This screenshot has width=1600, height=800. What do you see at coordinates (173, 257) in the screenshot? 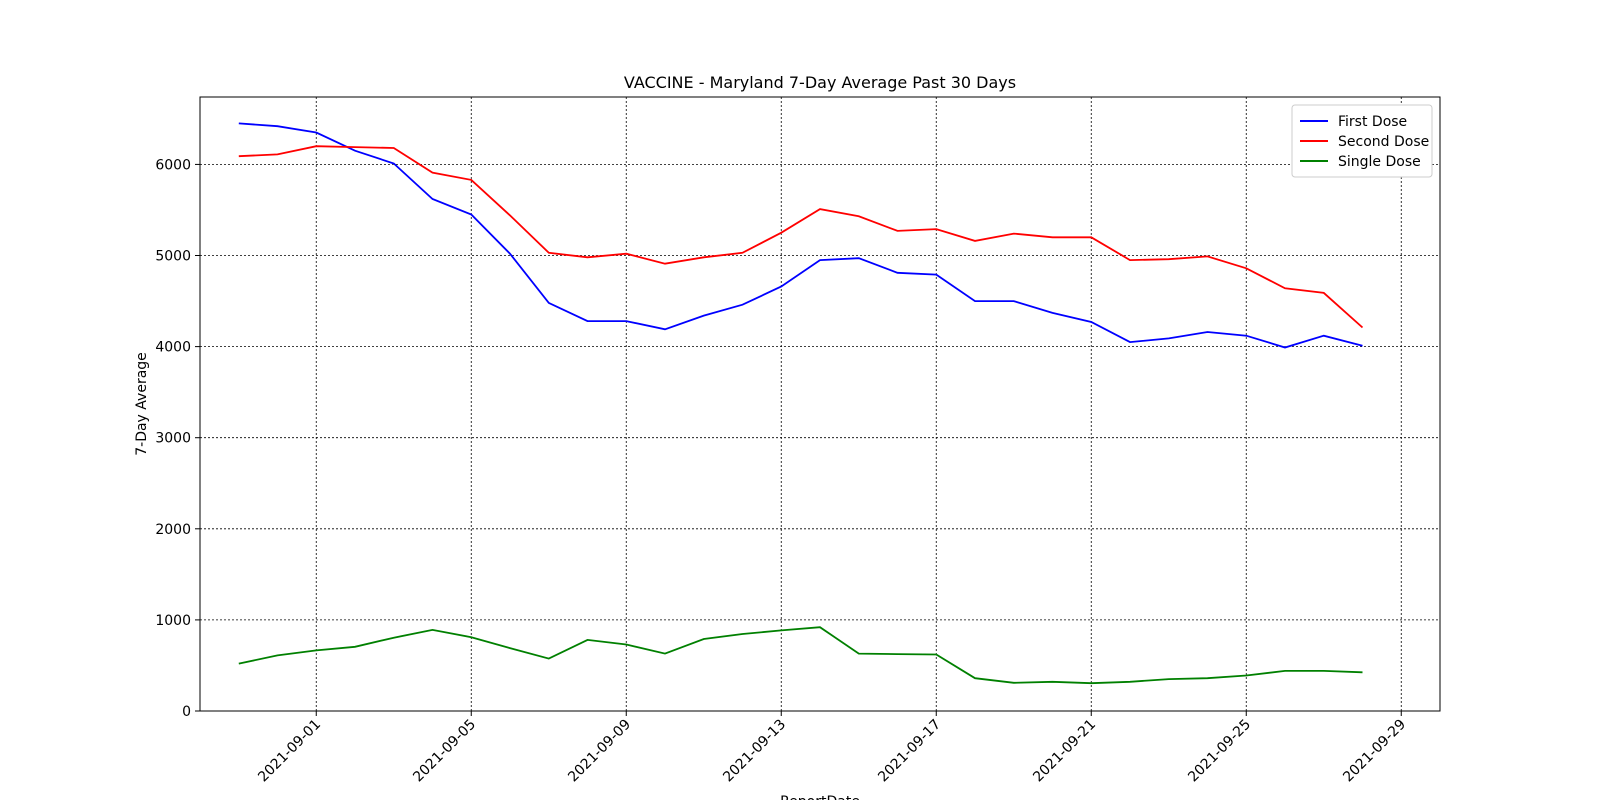
I see `y-tick-label: 5000` at bounding box center [173, 257].